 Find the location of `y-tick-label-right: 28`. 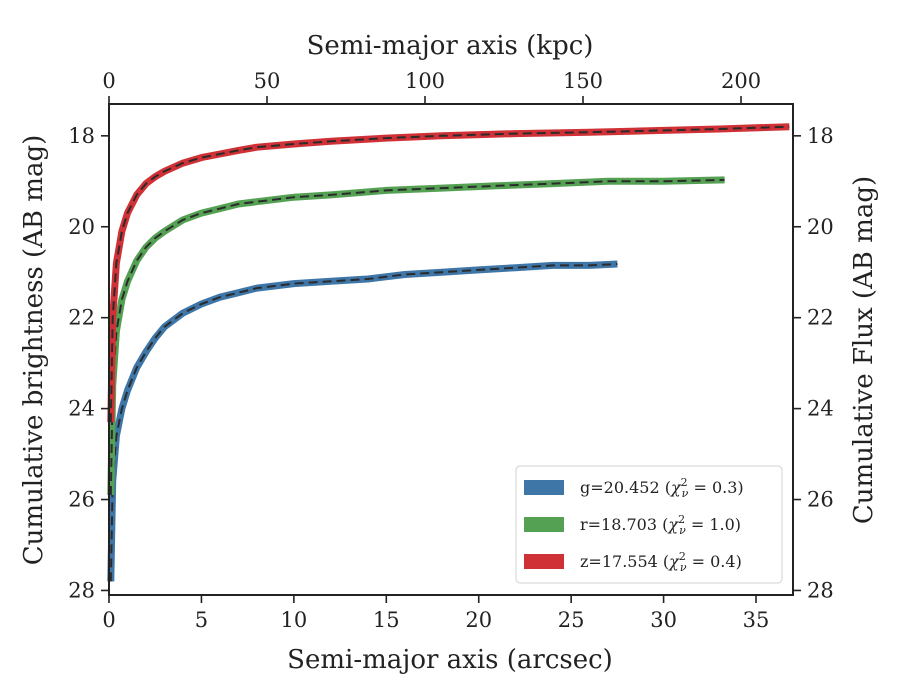

y-tick-label-right: 28 is located at coordinates (820, 590).